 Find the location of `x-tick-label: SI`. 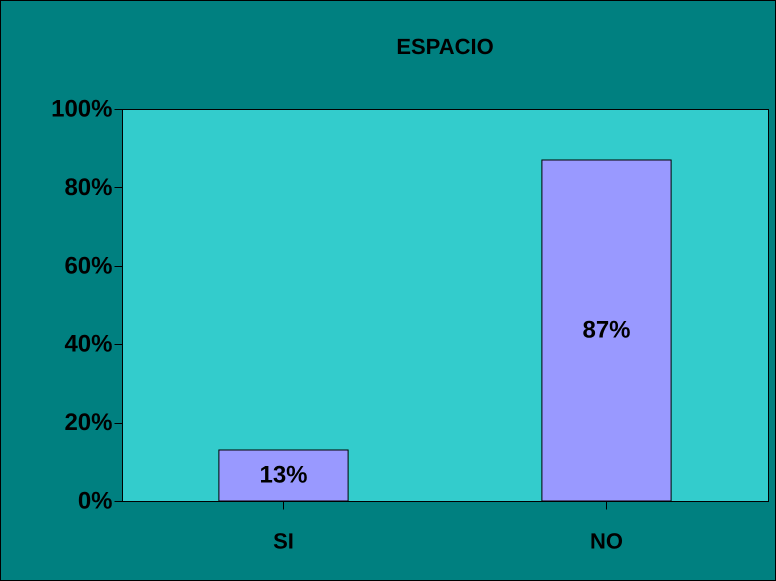

x-tick-label: SI is located at coordinates (283, 541).